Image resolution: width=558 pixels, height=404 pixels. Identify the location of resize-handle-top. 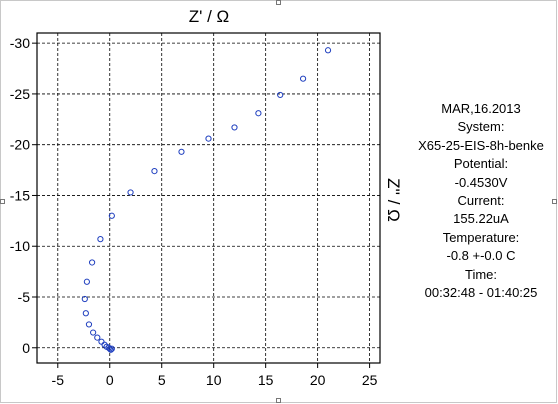
(278, 2).